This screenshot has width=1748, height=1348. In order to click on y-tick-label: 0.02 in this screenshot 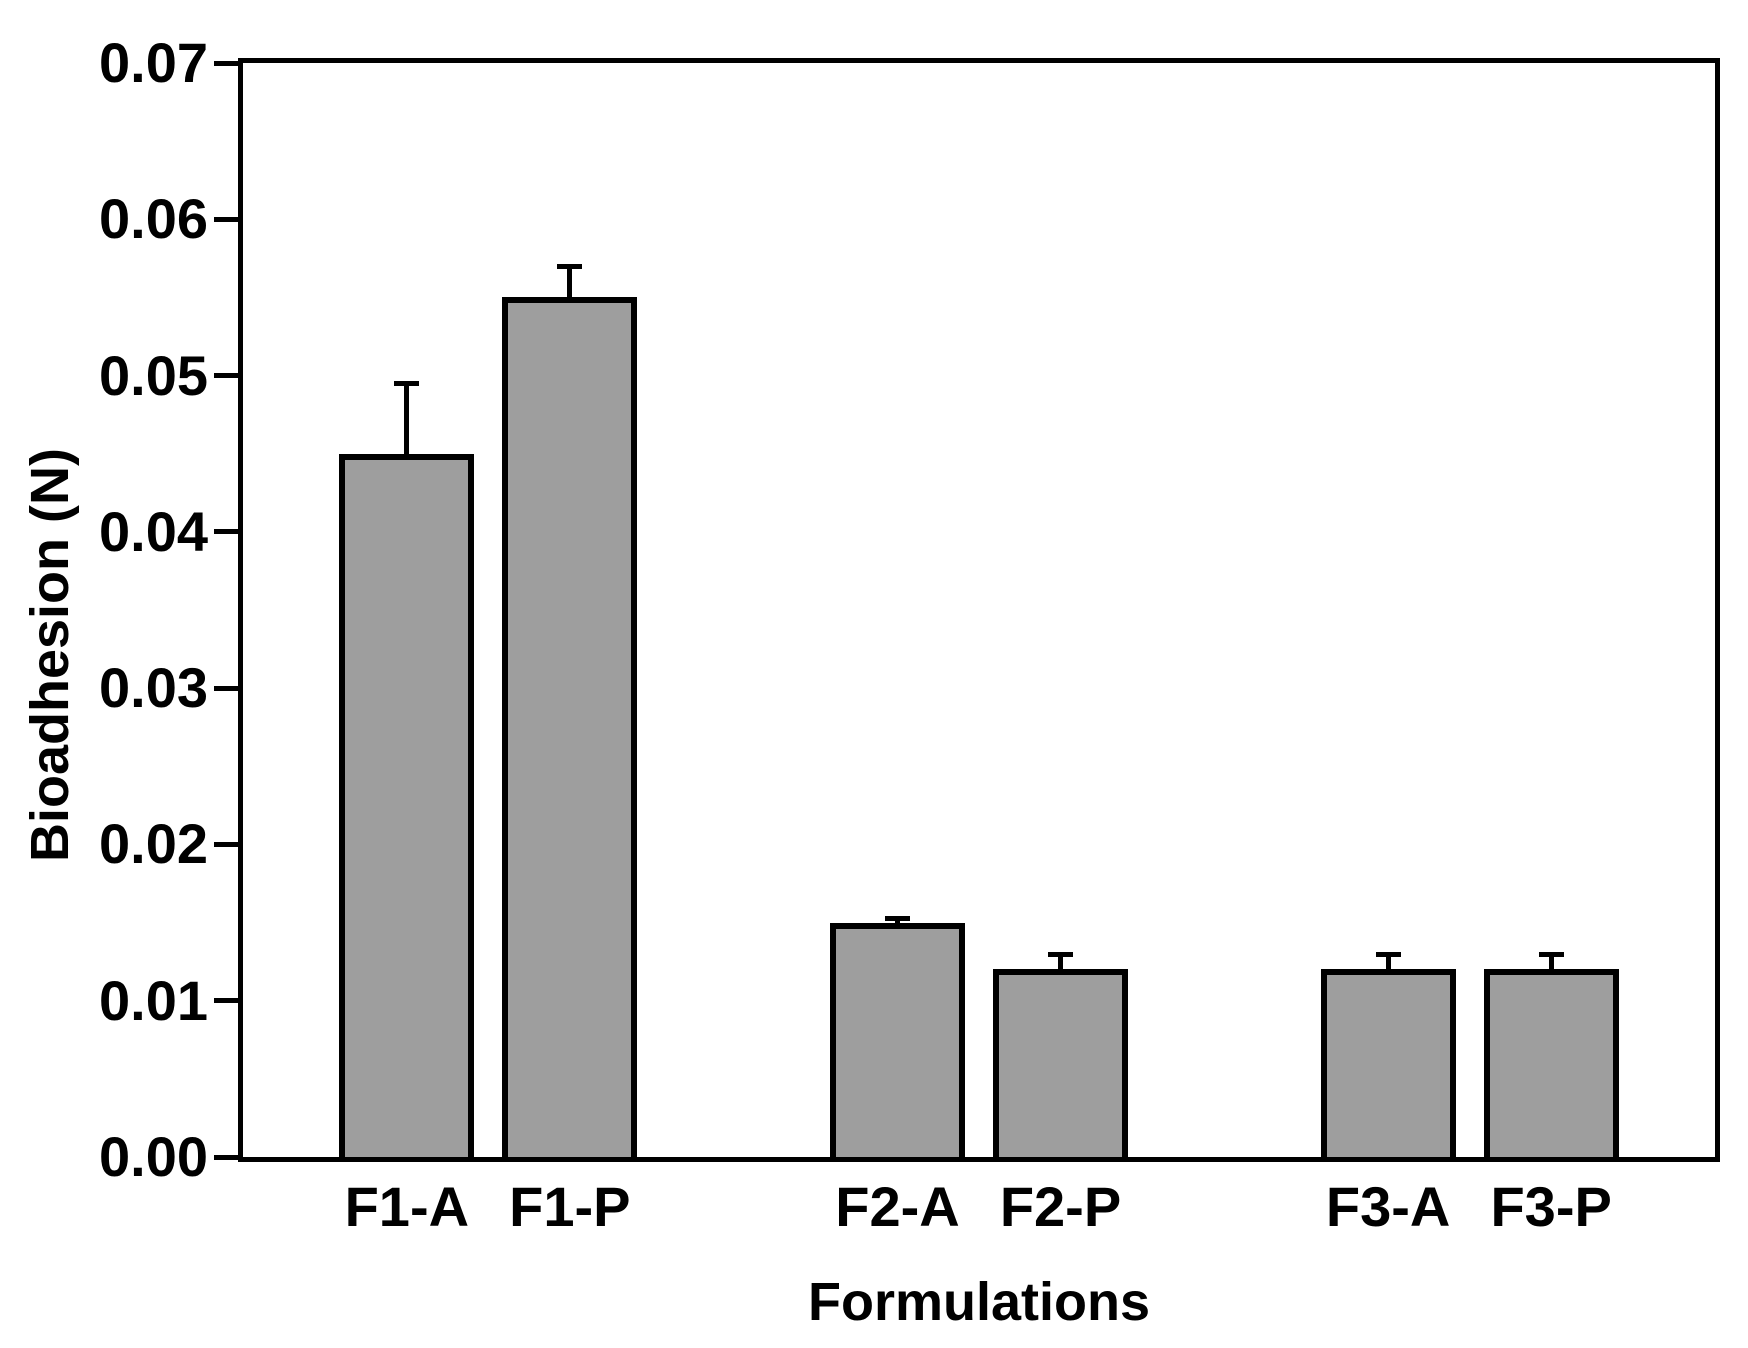, I will do `click(153, 844)`.